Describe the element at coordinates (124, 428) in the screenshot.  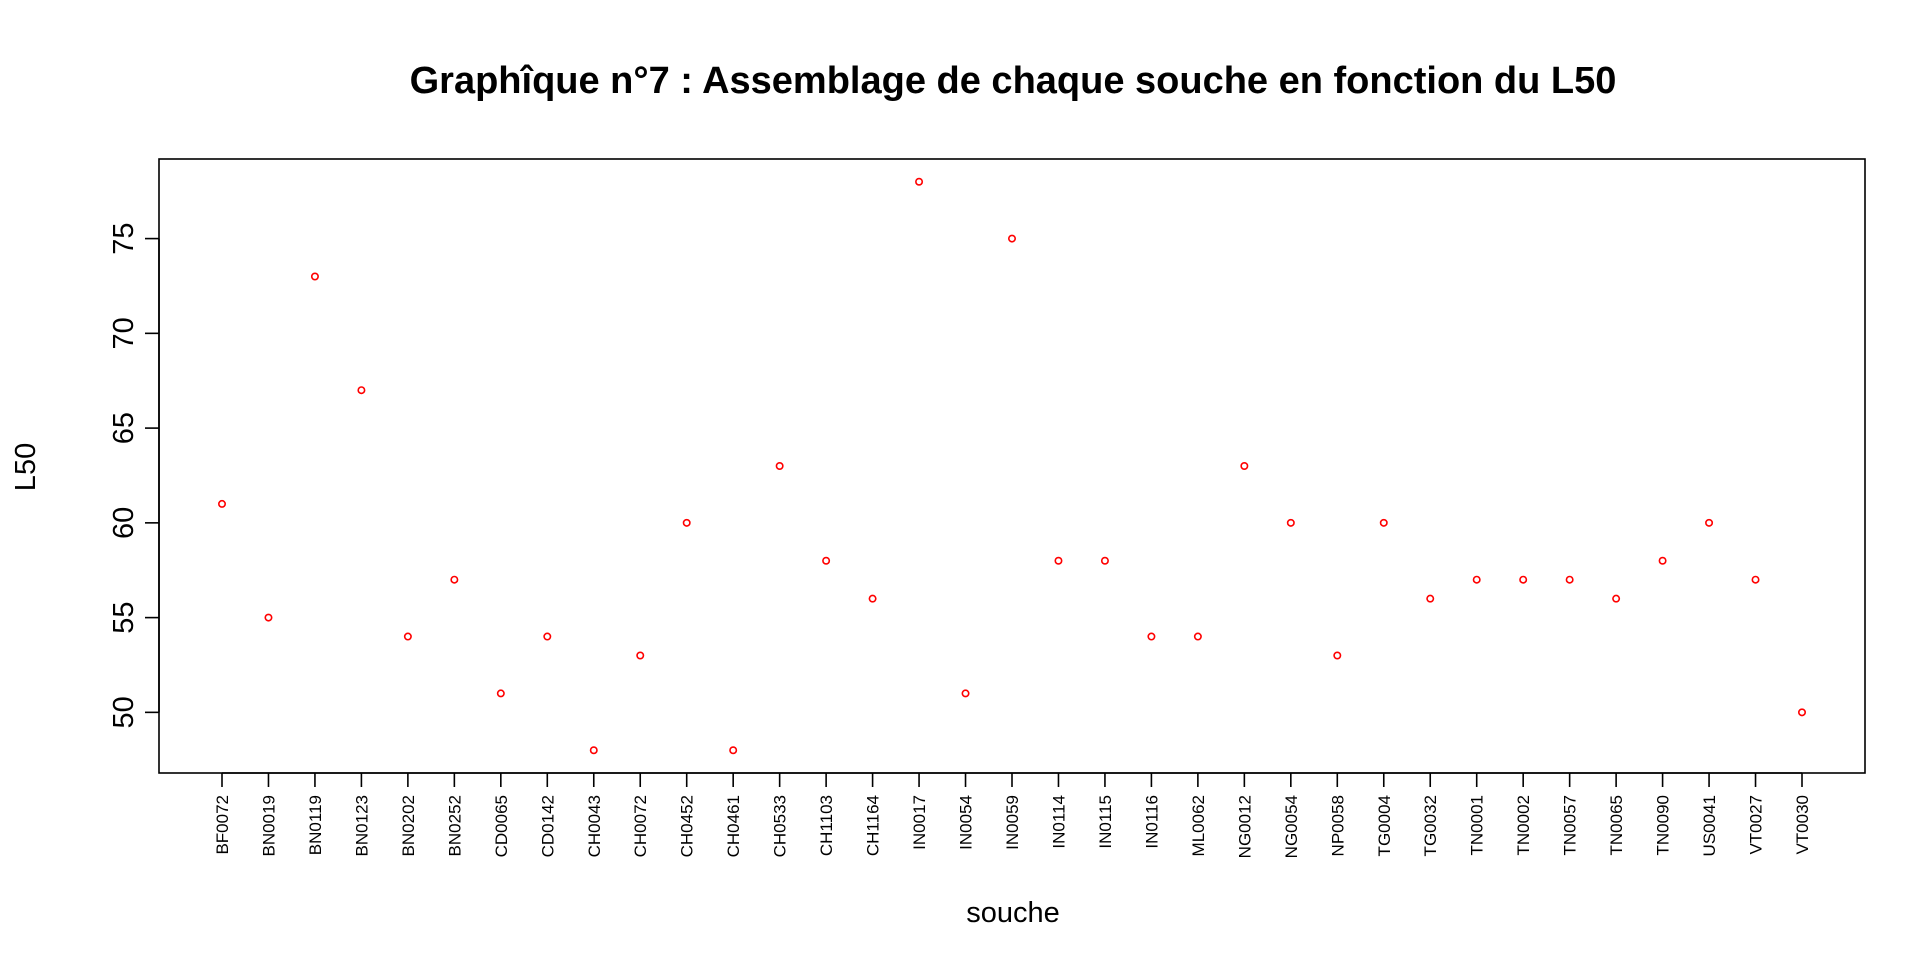
I see `y-tick-label: 65` at that location.